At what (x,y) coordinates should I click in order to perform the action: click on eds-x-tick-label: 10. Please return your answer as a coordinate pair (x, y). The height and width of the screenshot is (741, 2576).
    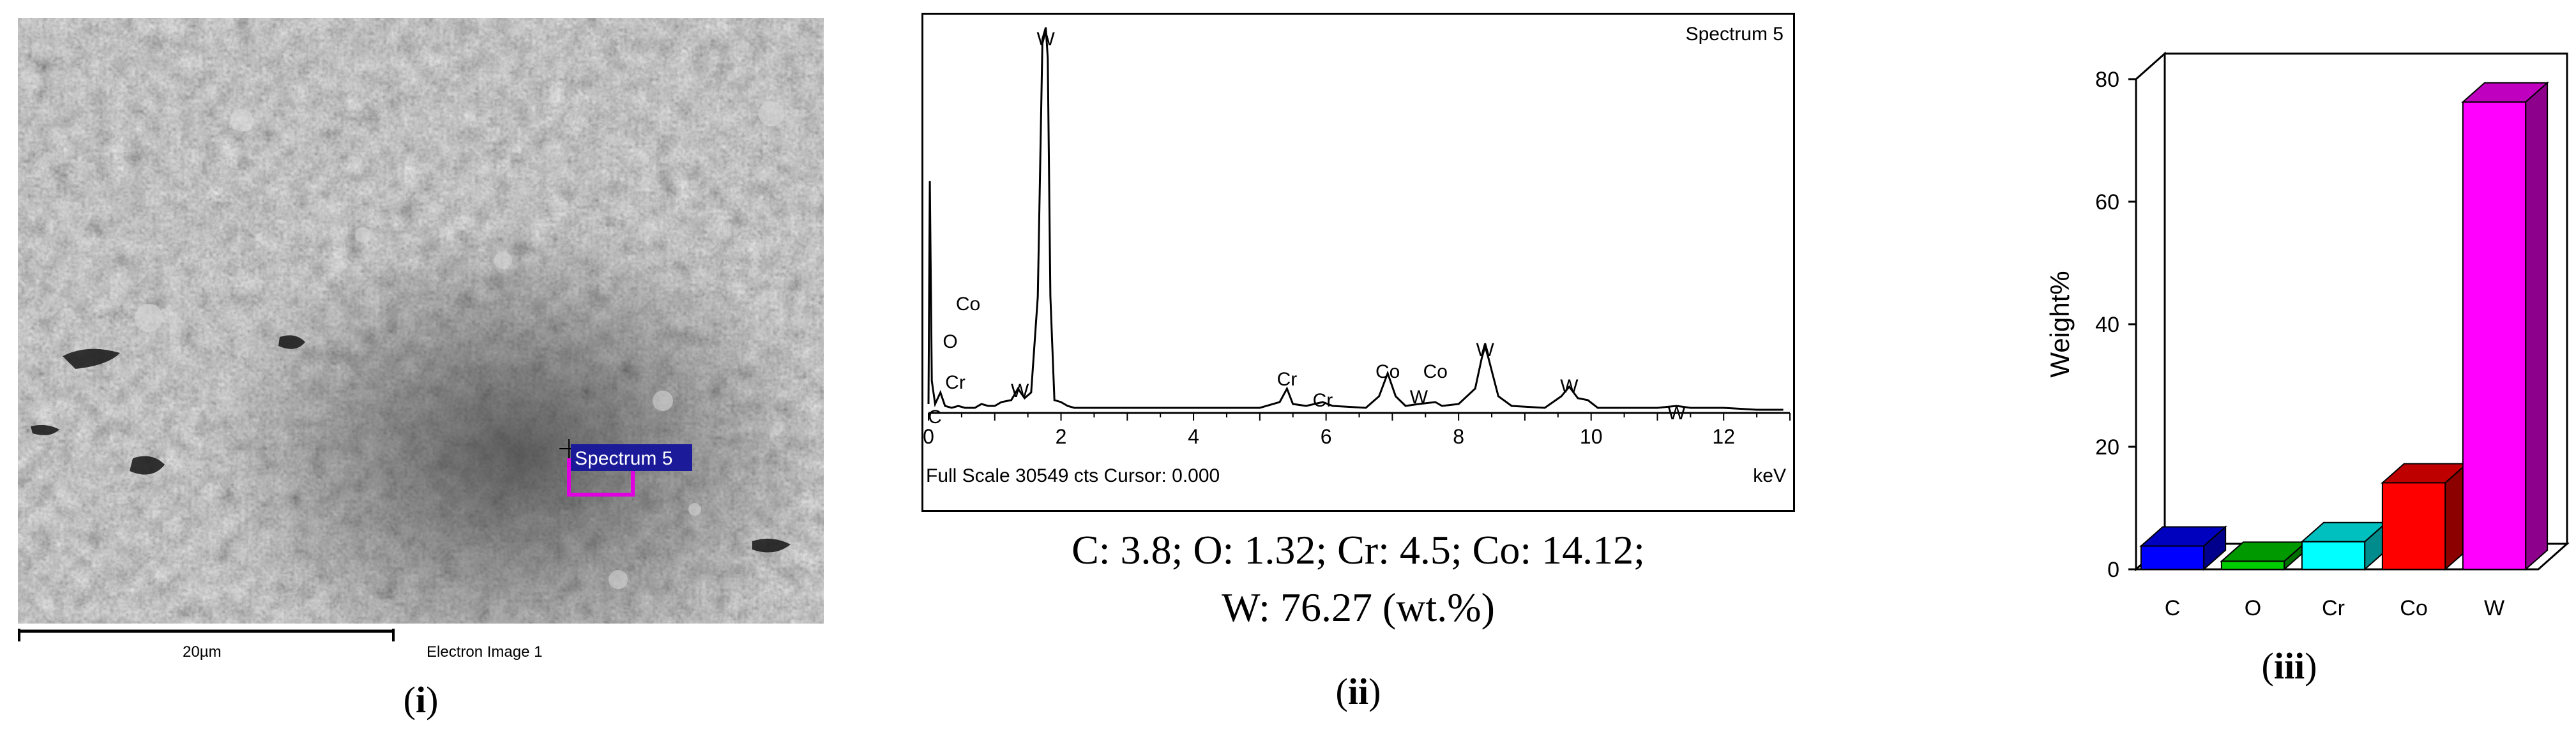
    Looking at the image, I should click on (1592, 436).